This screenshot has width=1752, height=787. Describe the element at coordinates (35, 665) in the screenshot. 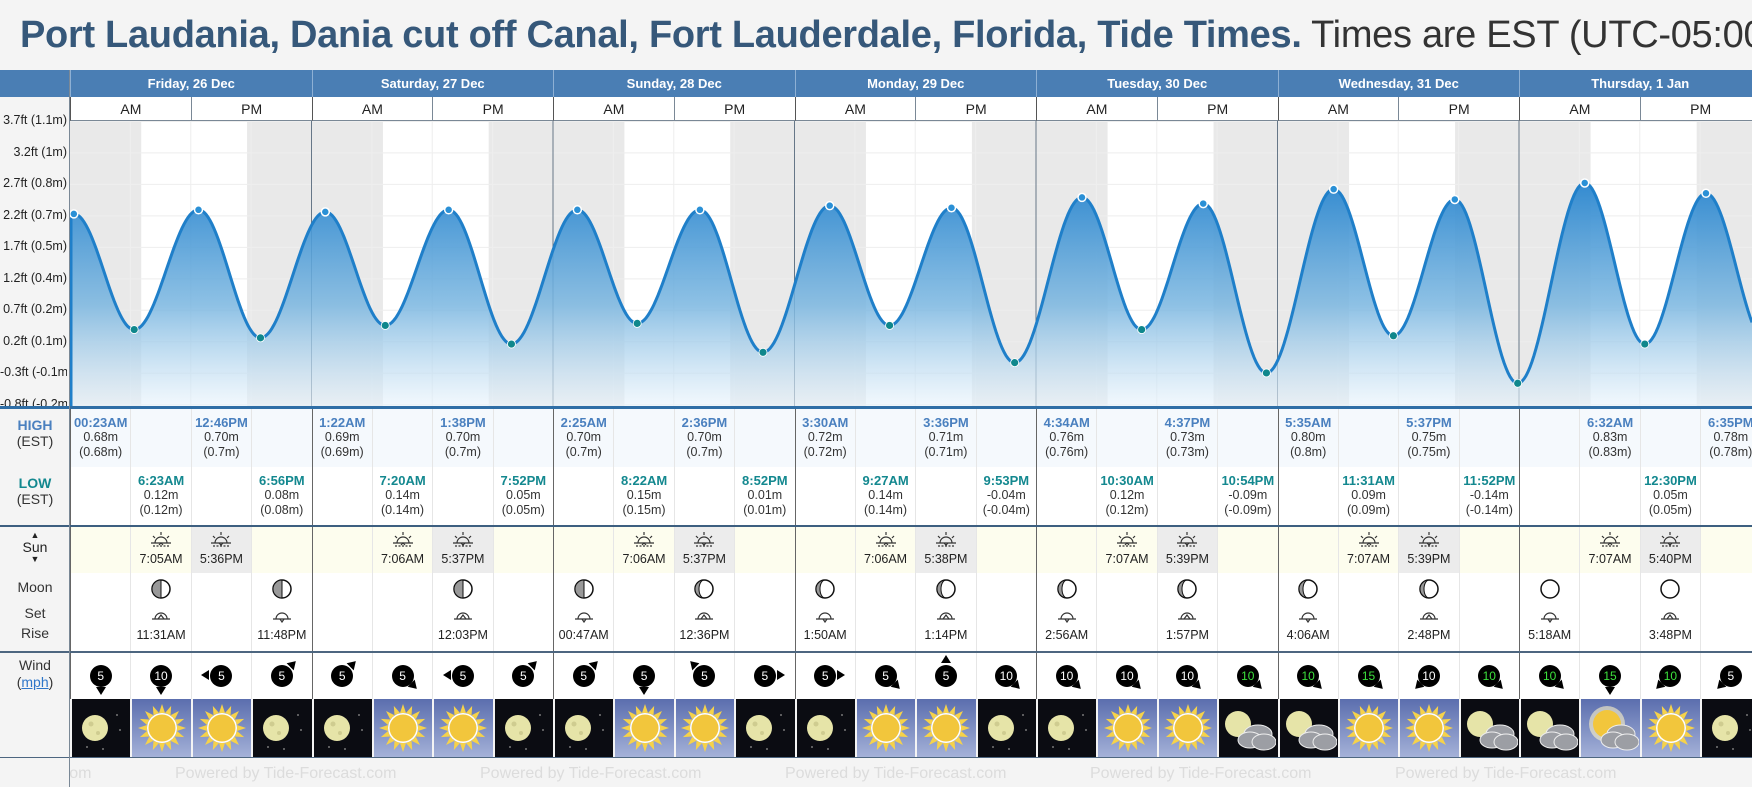

I see `wind-label-text: Wind` at that location.